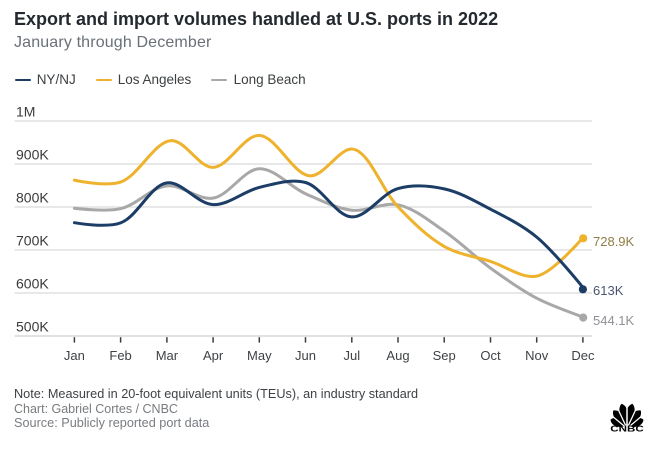 This screenshot has height=454, width=655. What do you see at coordinates (167, 355) in the screenshot?
I see `svg-text: Mar` at bounding box center [167, 355].